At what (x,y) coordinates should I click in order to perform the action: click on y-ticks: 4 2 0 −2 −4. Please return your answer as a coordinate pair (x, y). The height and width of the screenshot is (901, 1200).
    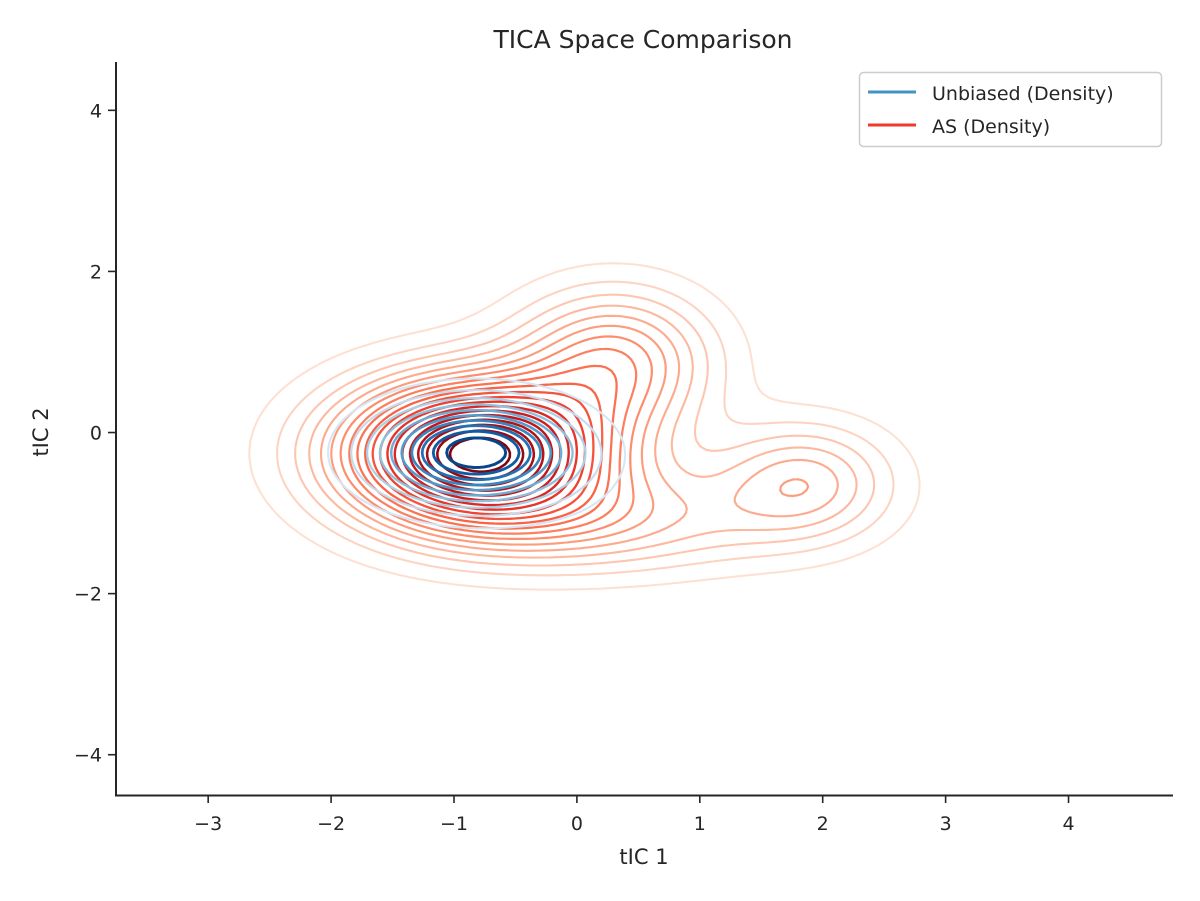
    Looking at the image, I should click on (95, 433).